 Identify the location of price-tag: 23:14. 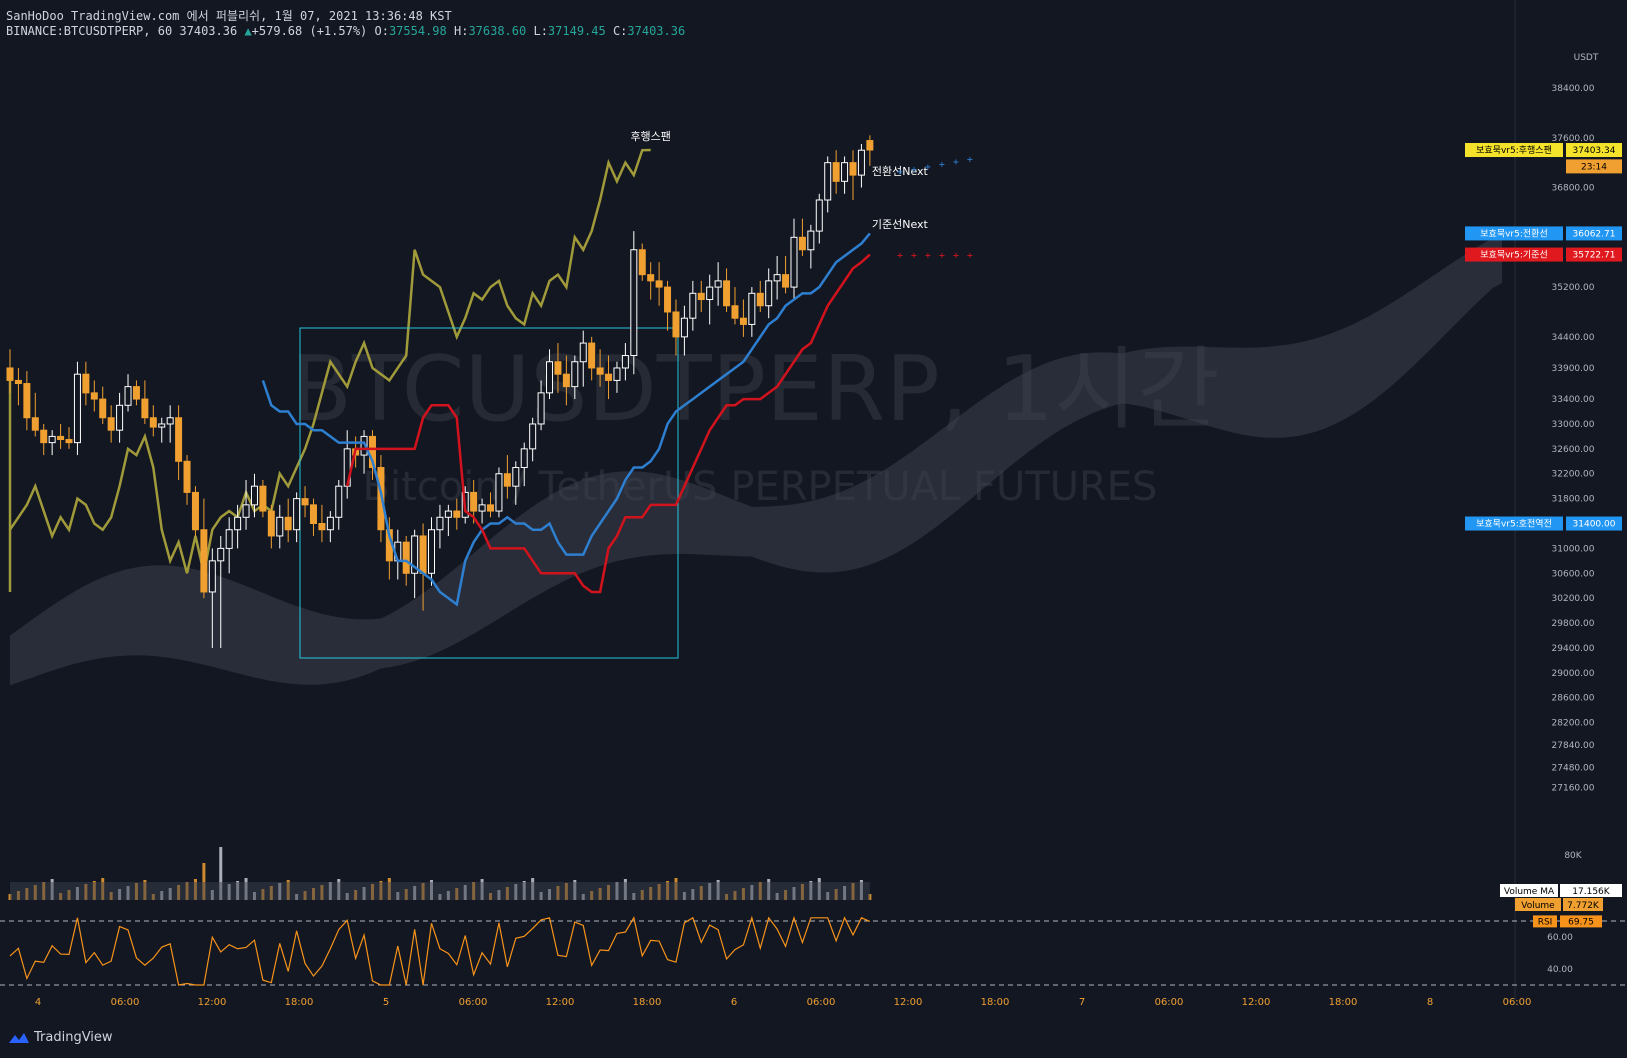
(1594, 166).